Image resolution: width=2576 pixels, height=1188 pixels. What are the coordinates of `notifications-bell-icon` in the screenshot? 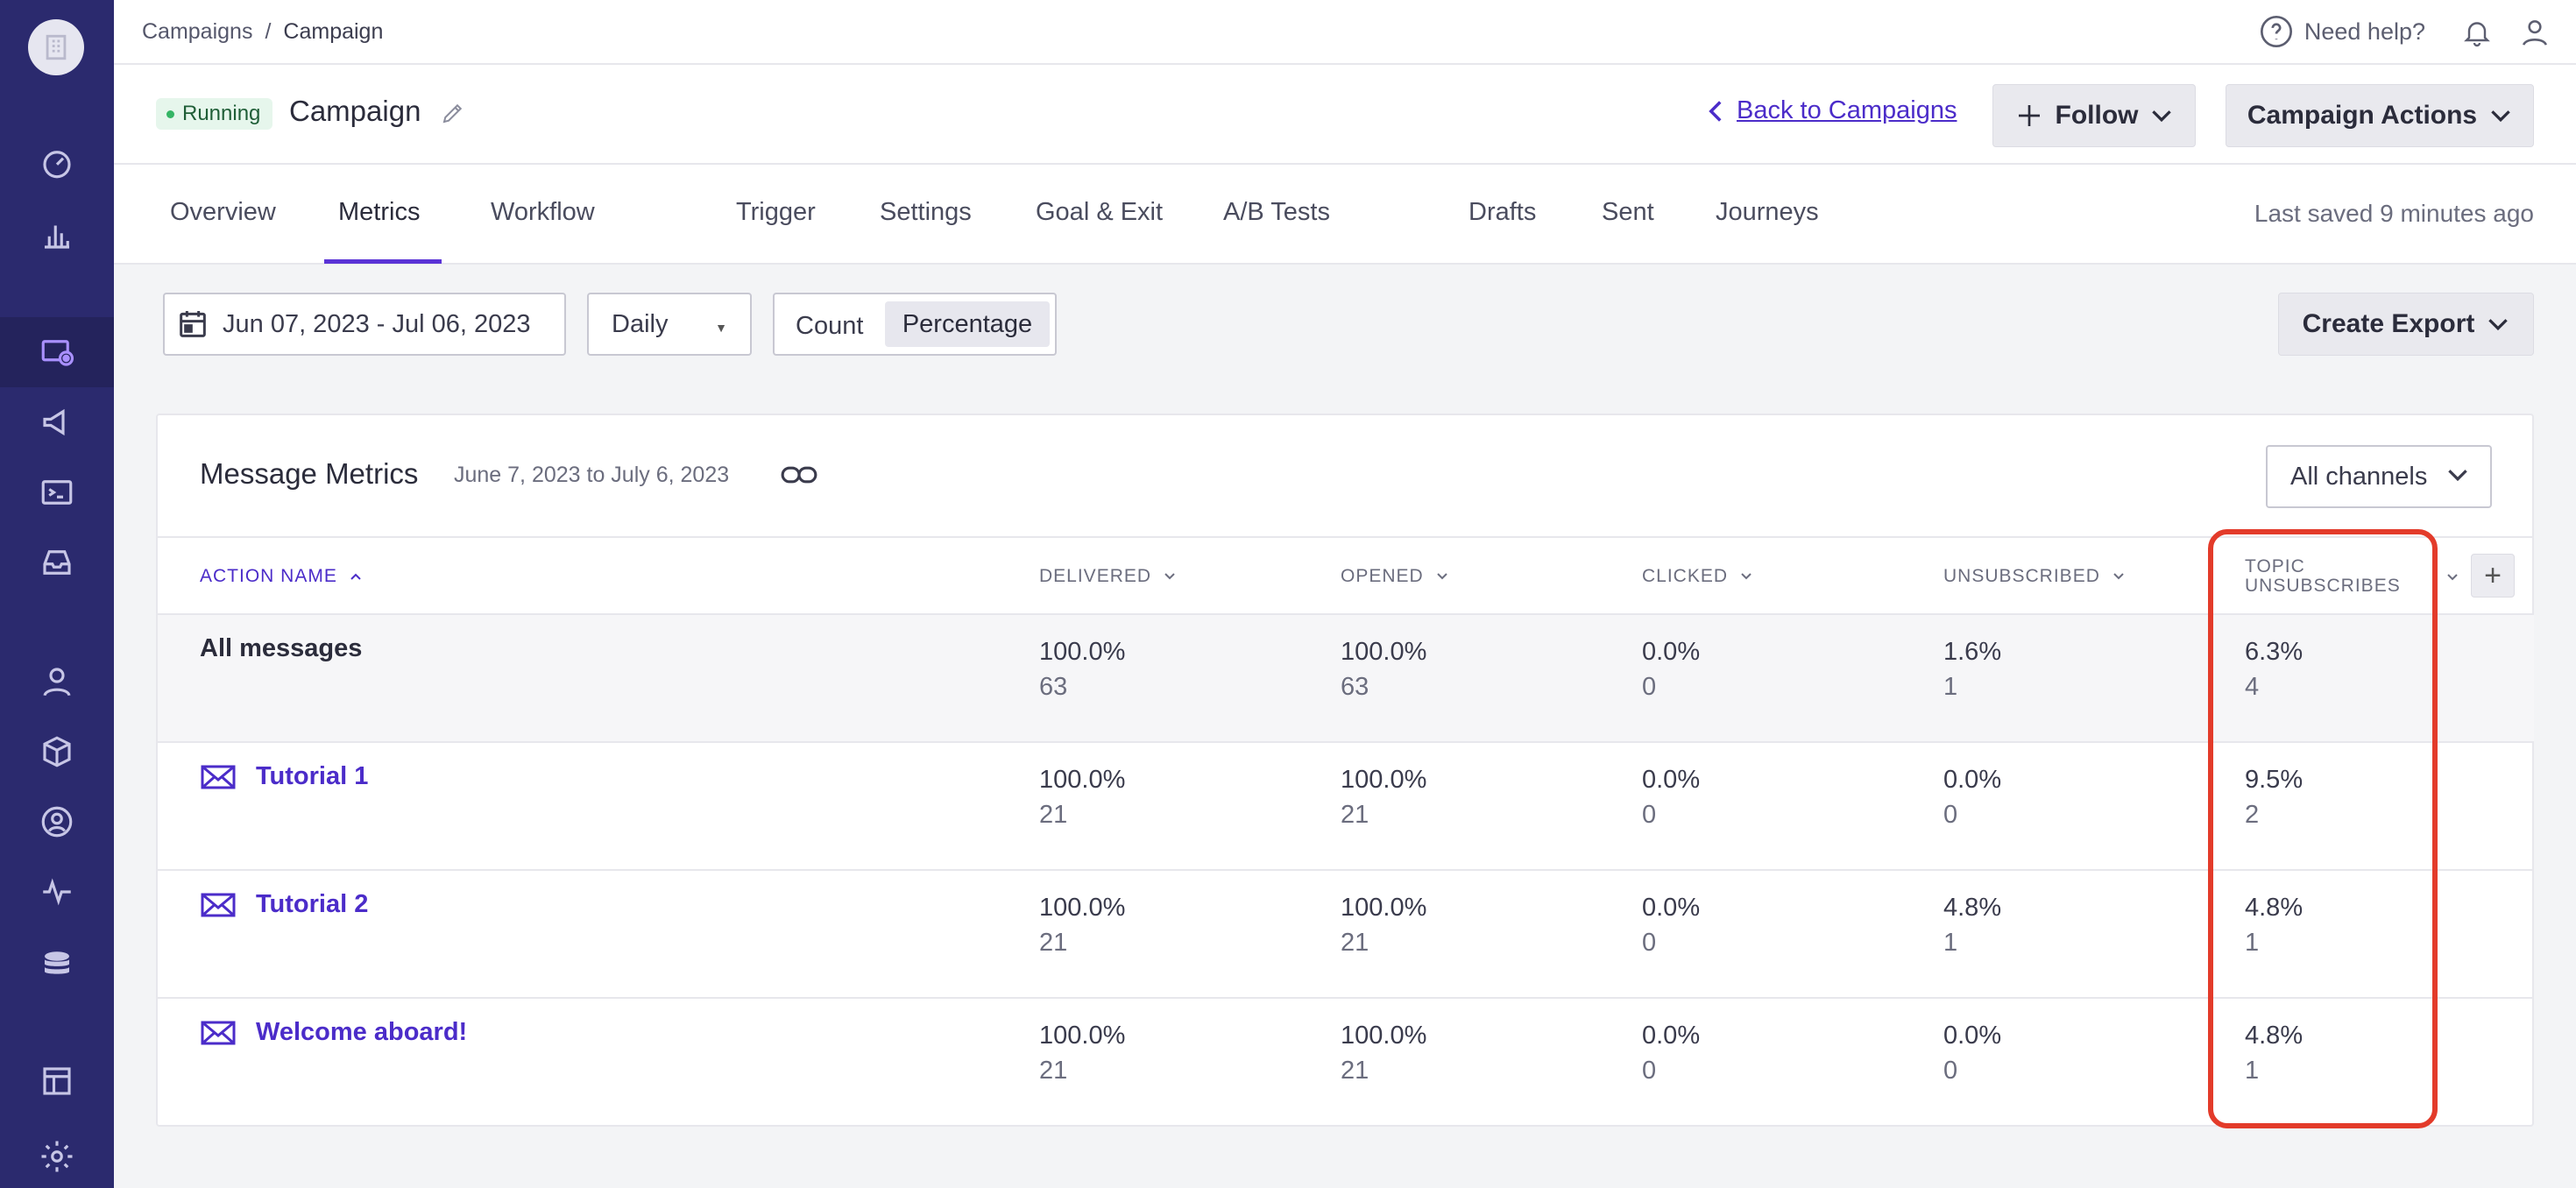 It's located at (2477, 32).